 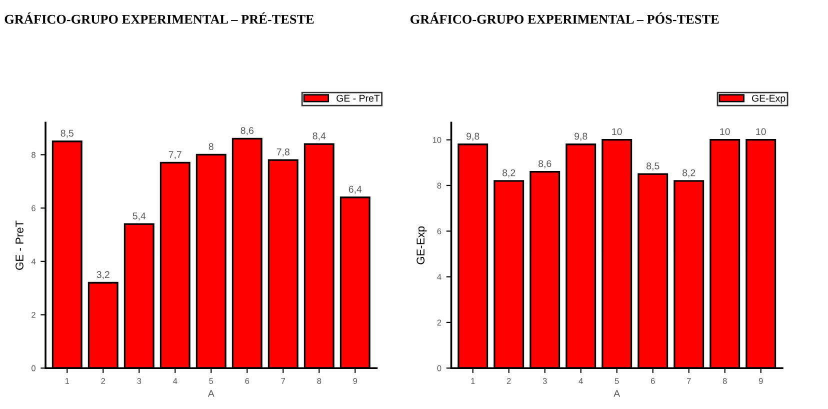 What do you see at coordinates (358, 98) in the screenshot?
I see `legend-label: GE - PreT` at bounding box center [358, 98].